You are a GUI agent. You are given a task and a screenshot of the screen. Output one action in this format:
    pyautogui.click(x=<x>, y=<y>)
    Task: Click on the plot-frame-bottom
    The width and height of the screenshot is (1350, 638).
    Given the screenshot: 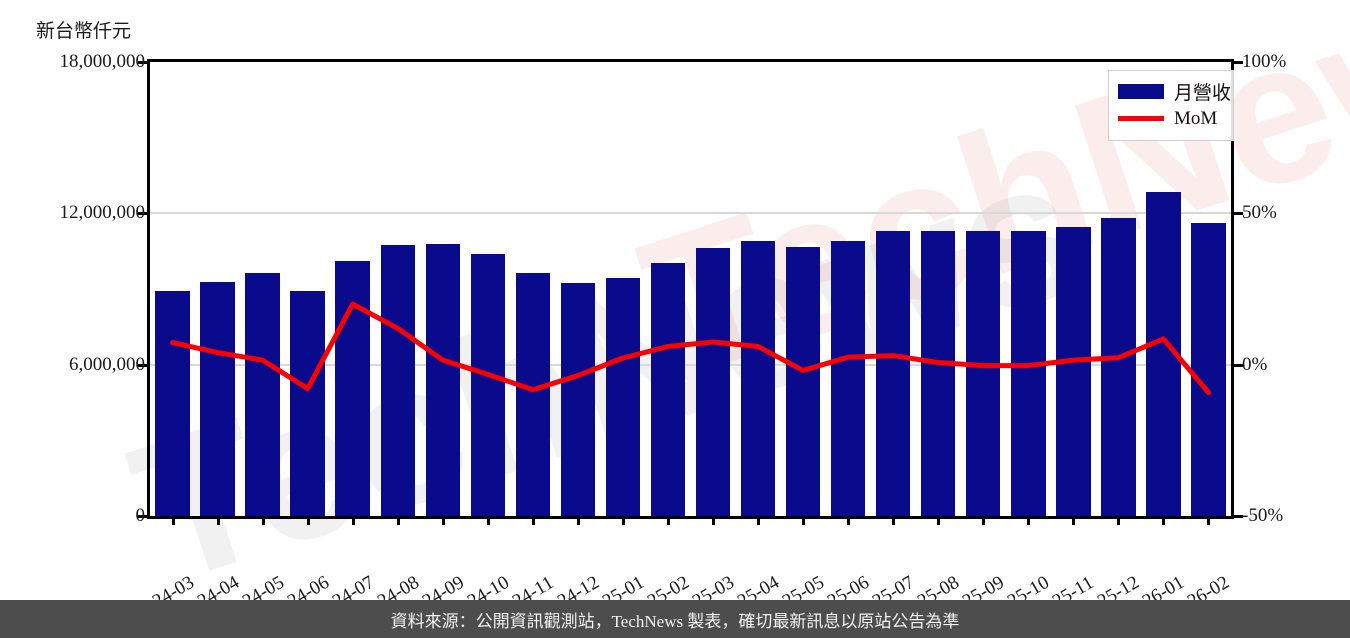 What is the action you would take?
    pyautogui.click(x=690, y=517)
    